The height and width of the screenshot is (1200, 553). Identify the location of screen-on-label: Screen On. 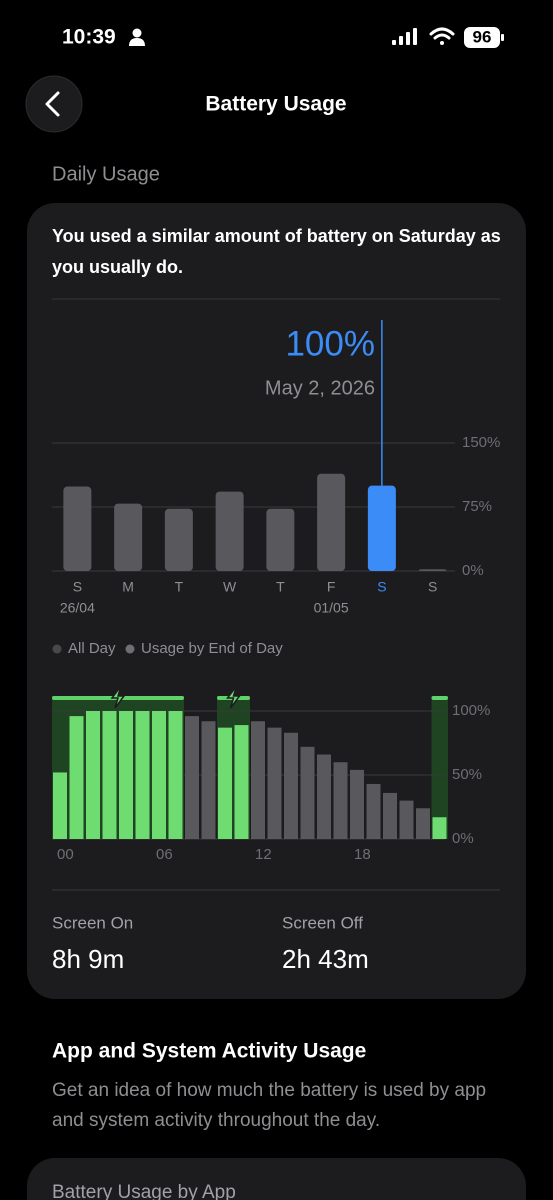
(92, 922).